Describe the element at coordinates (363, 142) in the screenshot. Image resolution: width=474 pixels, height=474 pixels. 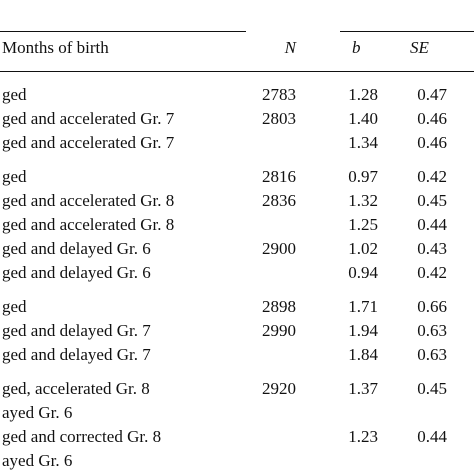
I see `cell-b: 1.34` at that location.